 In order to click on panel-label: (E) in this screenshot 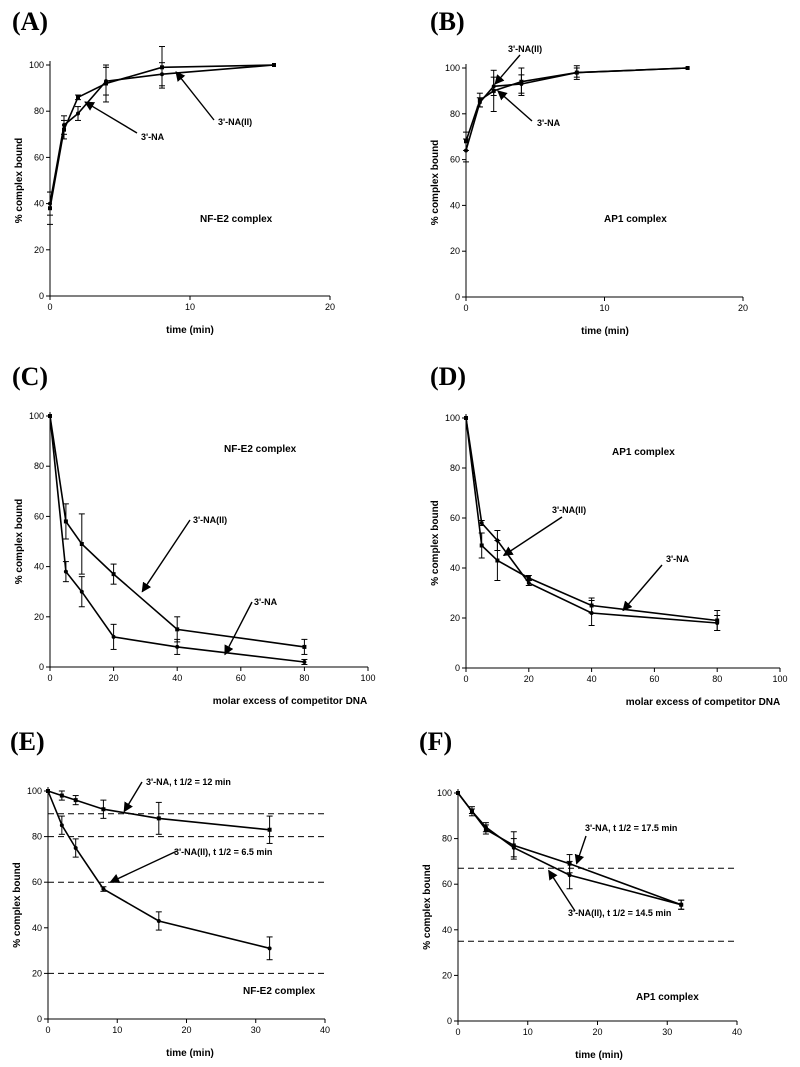, I will do `click(27, 741)`.